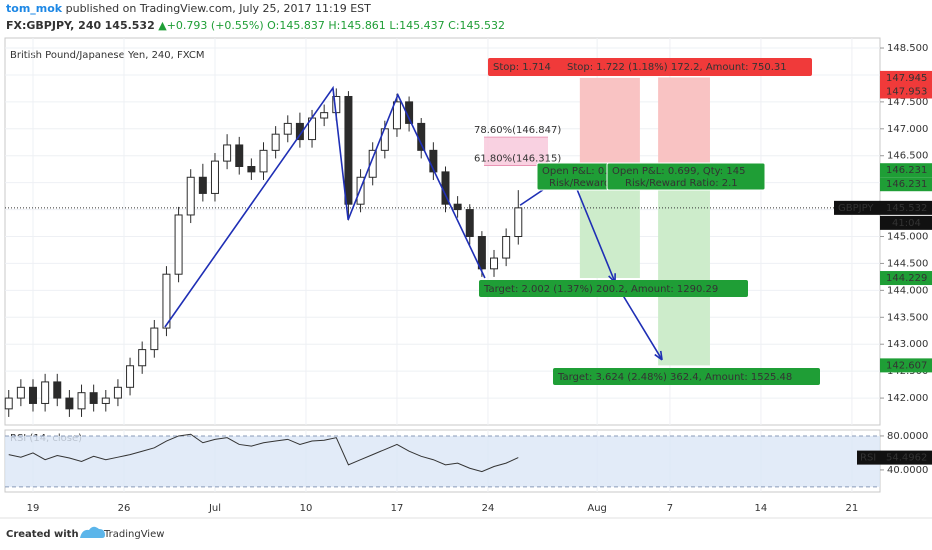 The image size is (932, 550). What do you see at coordinates (684, 268) in the screenshot?
I see `target-zone` at bounding box center [684, 268].